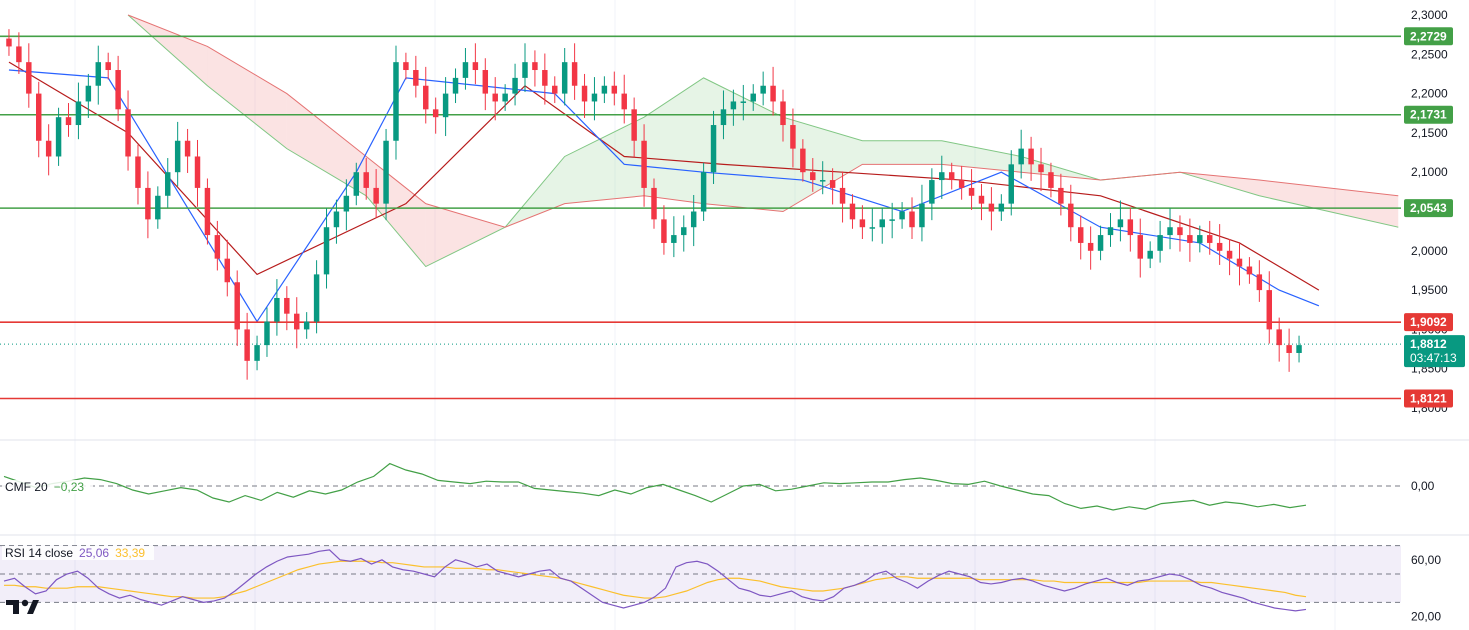 The image size is (1469, 630). Describe the element at coordinates (130, 553) in the screenshot. I see `rsi-legend-ma-value: 33,39` at that location.